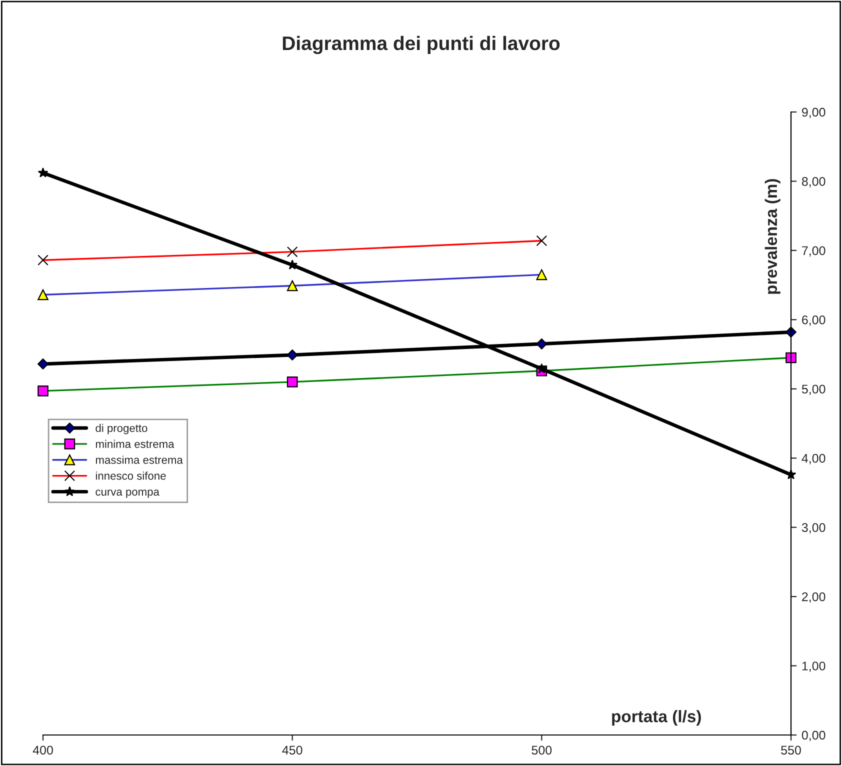 Image resolution: width=842 pixels, height=766 pixels. I want to click on x-tick-label: 550, so click(791, 750).